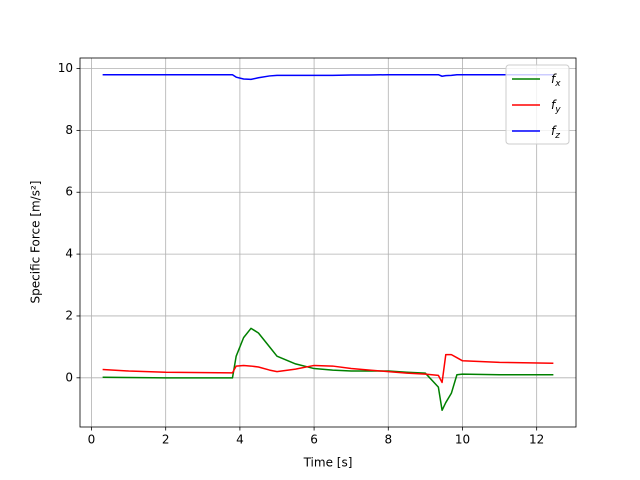 The width and height of the screenshot is (640, 480). Describe the element at coordinates (388, 440) in the screenshot. I see `x-tick-label: 8` at that location.